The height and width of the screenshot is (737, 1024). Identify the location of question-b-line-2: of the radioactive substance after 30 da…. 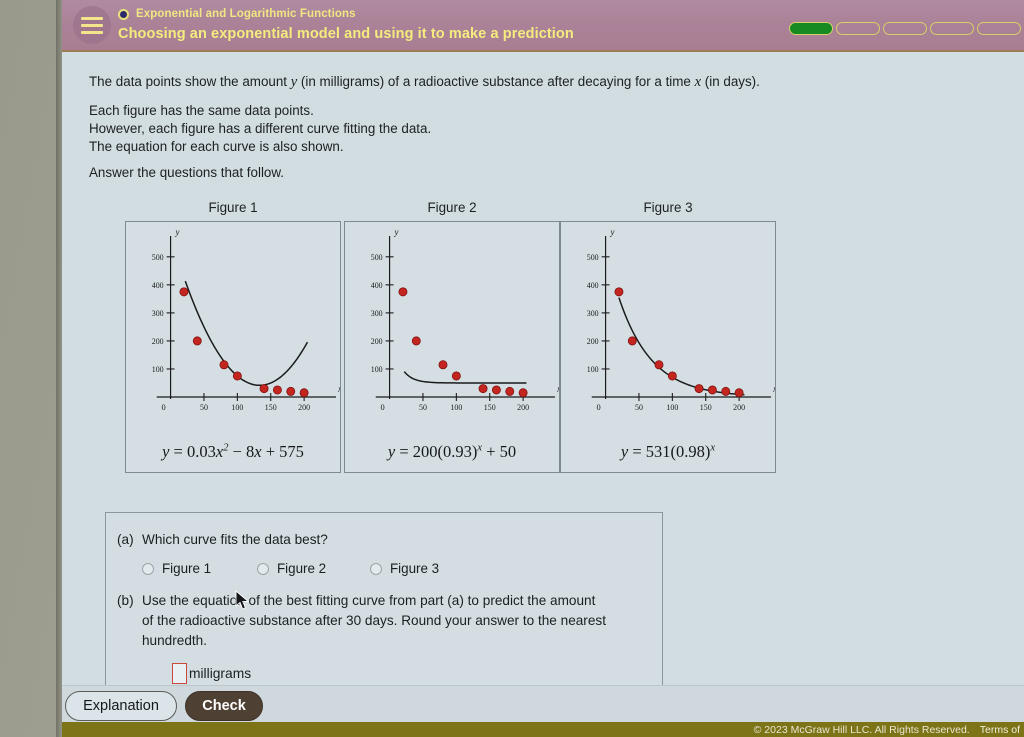
(374, 620).